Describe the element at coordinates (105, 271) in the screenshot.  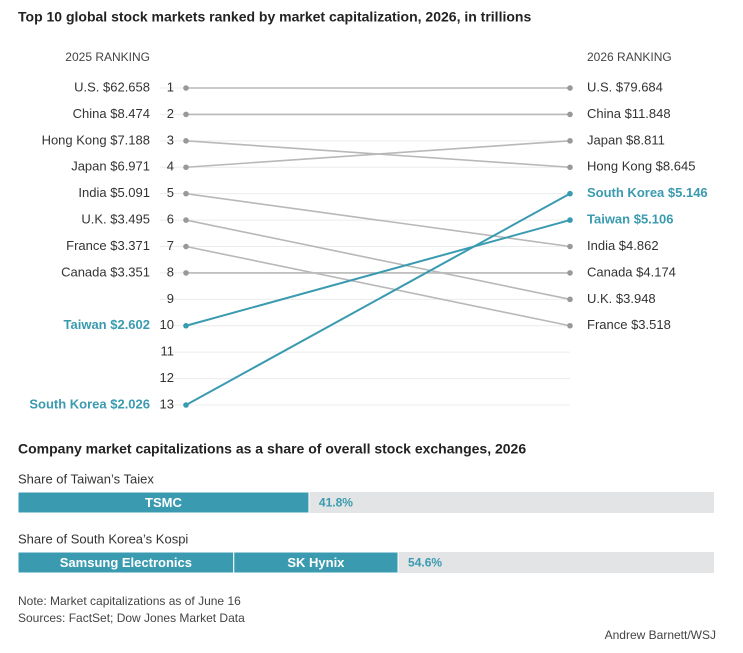
I see `label-2025: Canada $3.351` at that location.